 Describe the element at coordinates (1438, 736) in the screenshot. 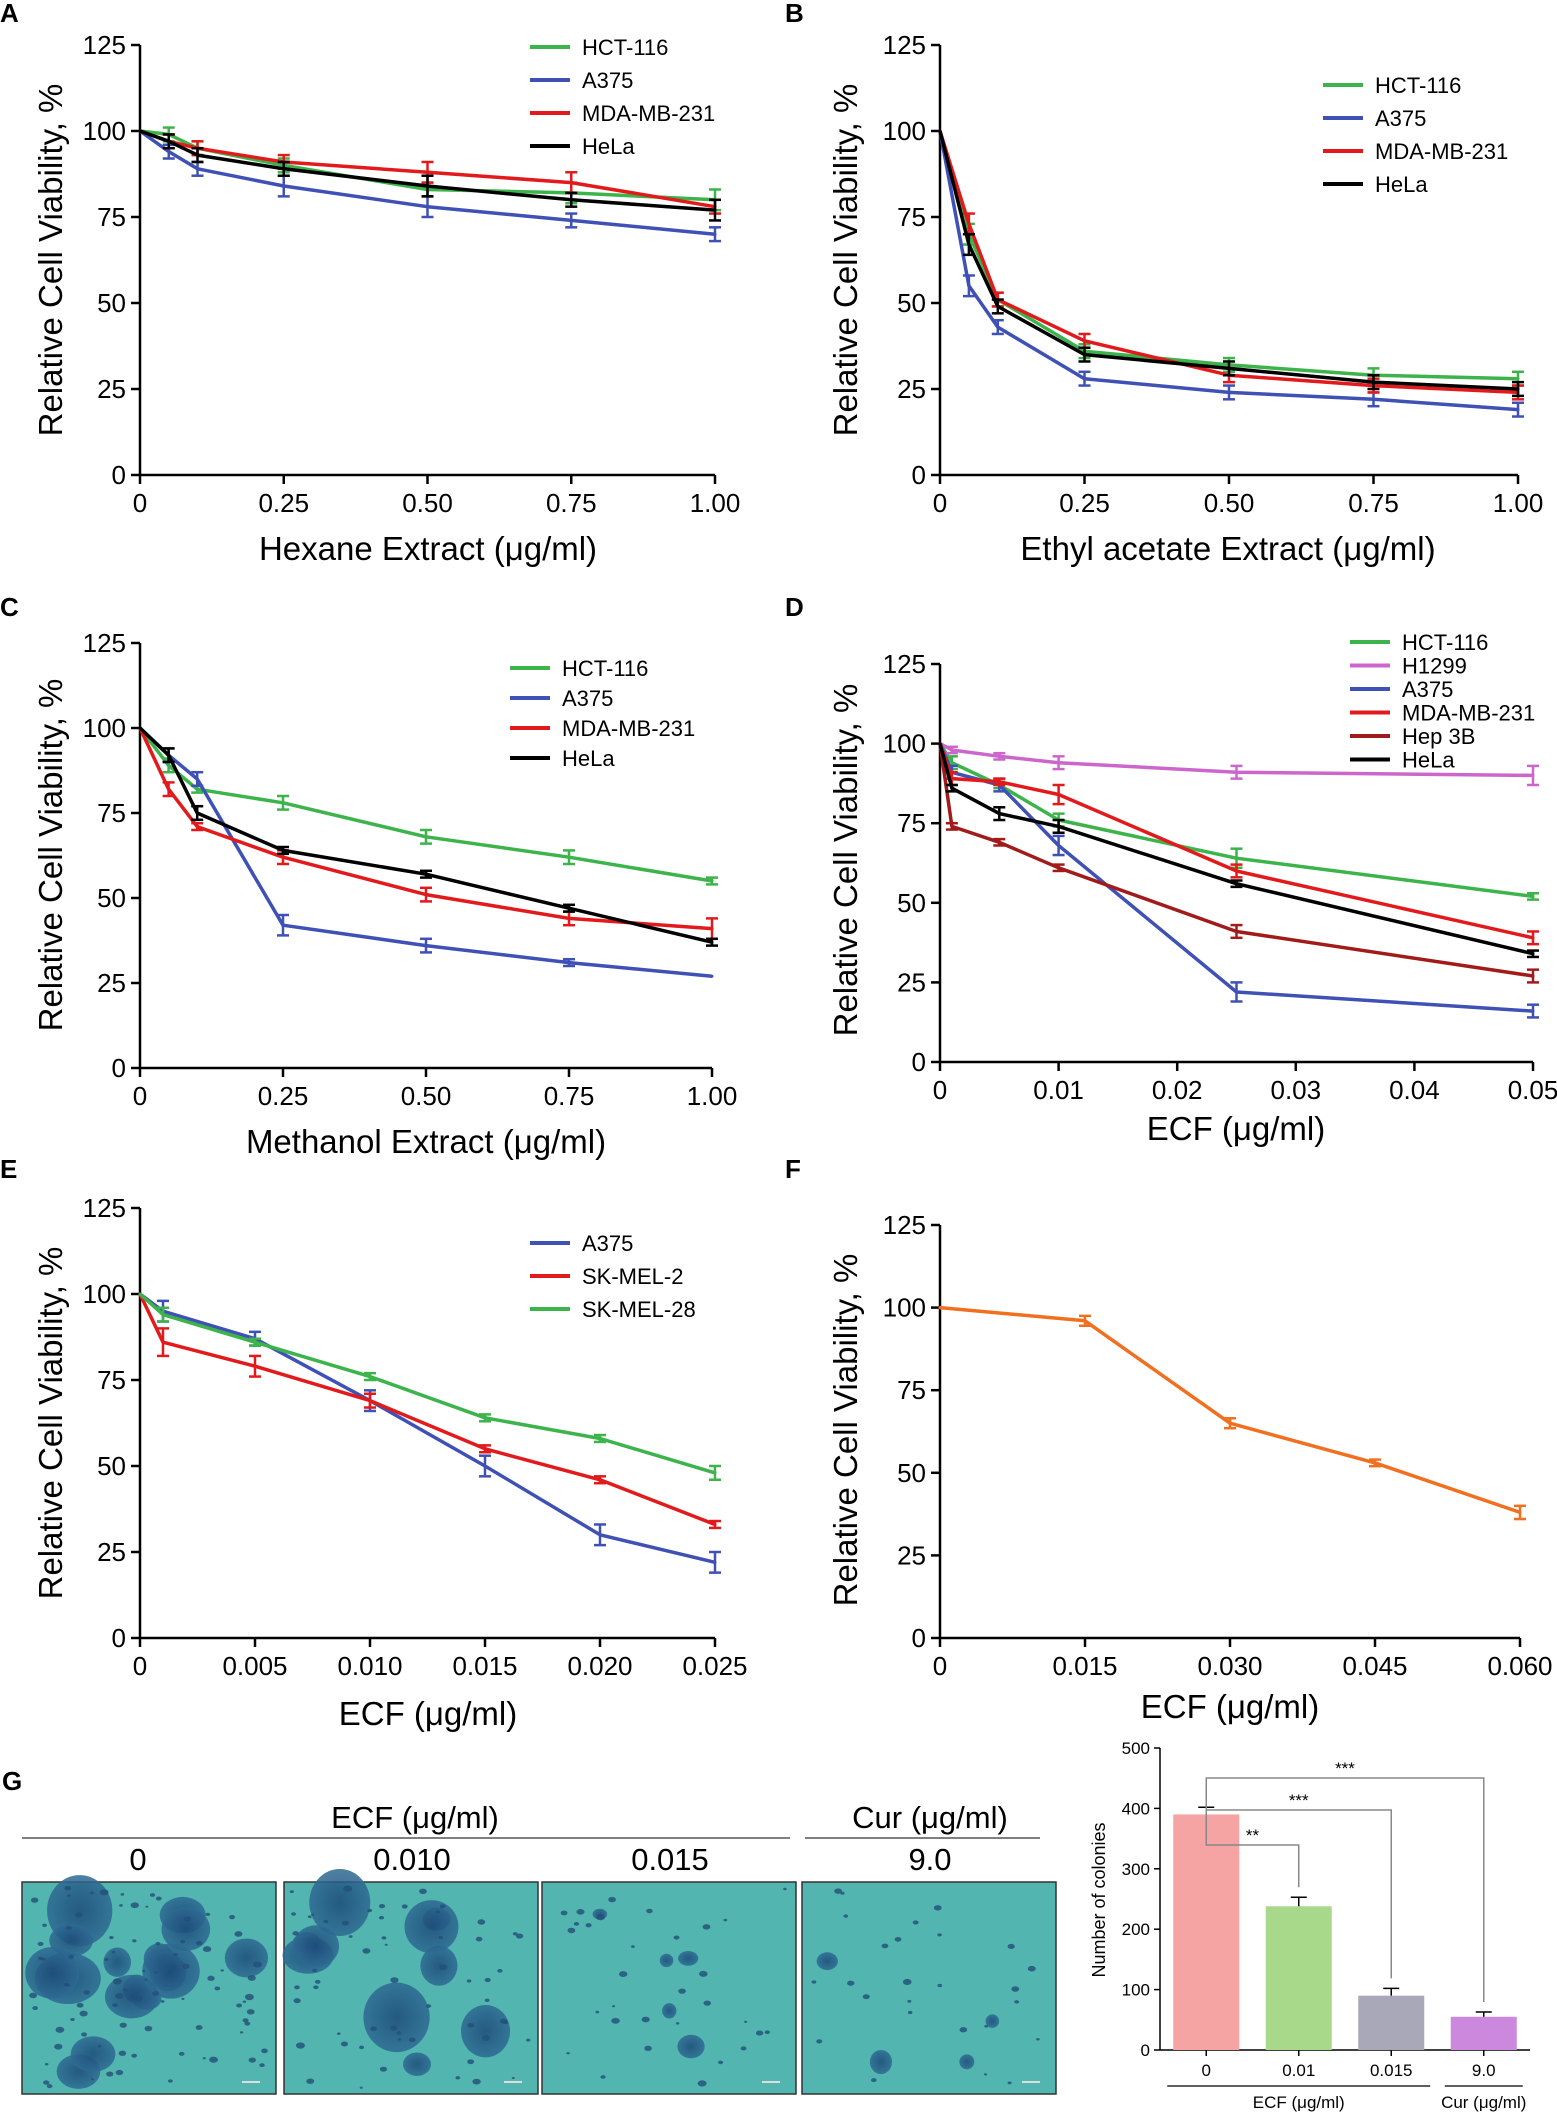

I see `legend-label: Hep 3B` at that location.